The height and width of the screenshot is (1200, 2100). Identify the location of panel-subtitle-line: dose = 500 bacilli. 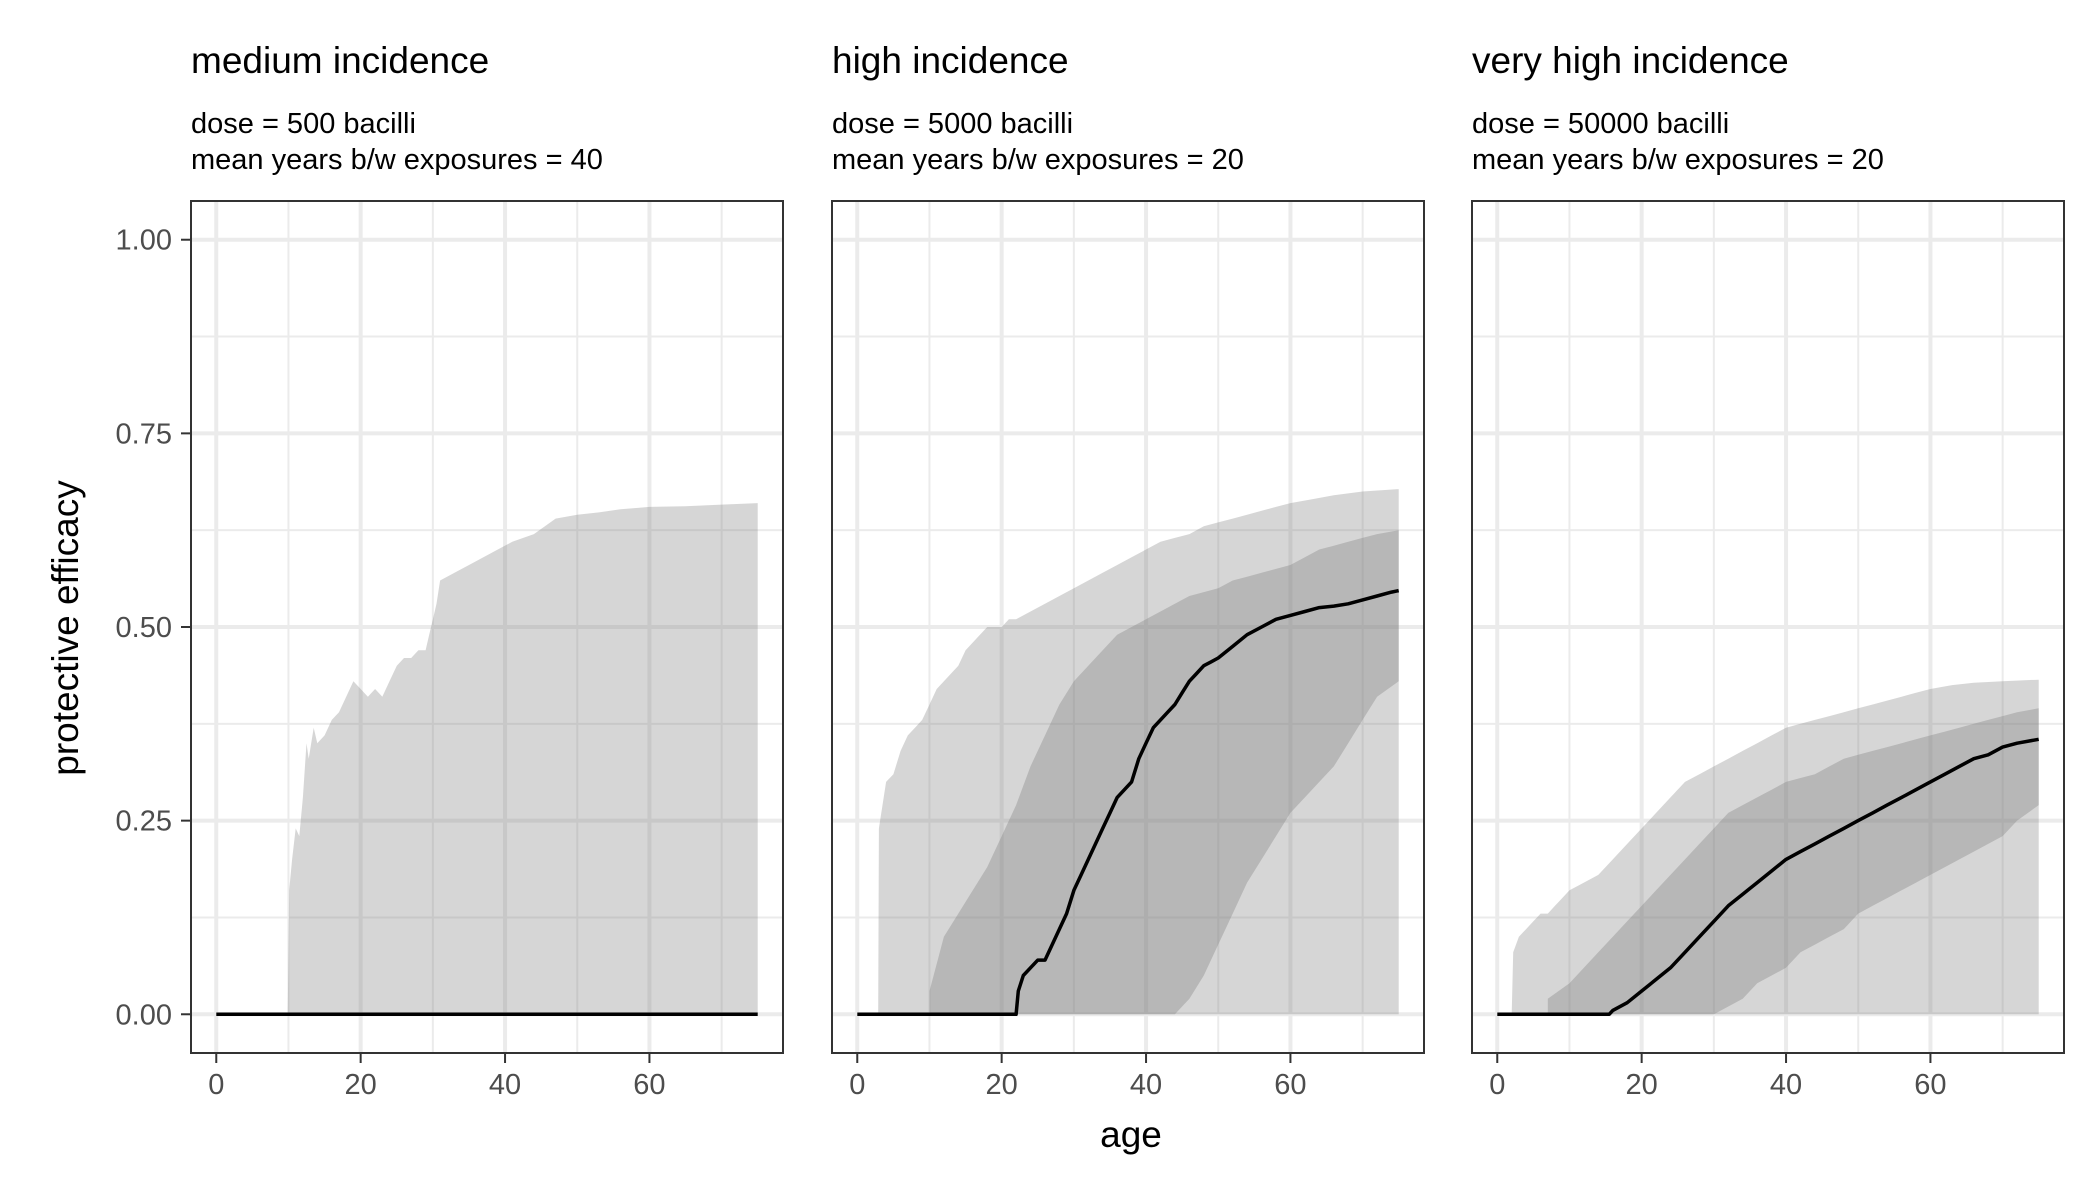
(303, 124).